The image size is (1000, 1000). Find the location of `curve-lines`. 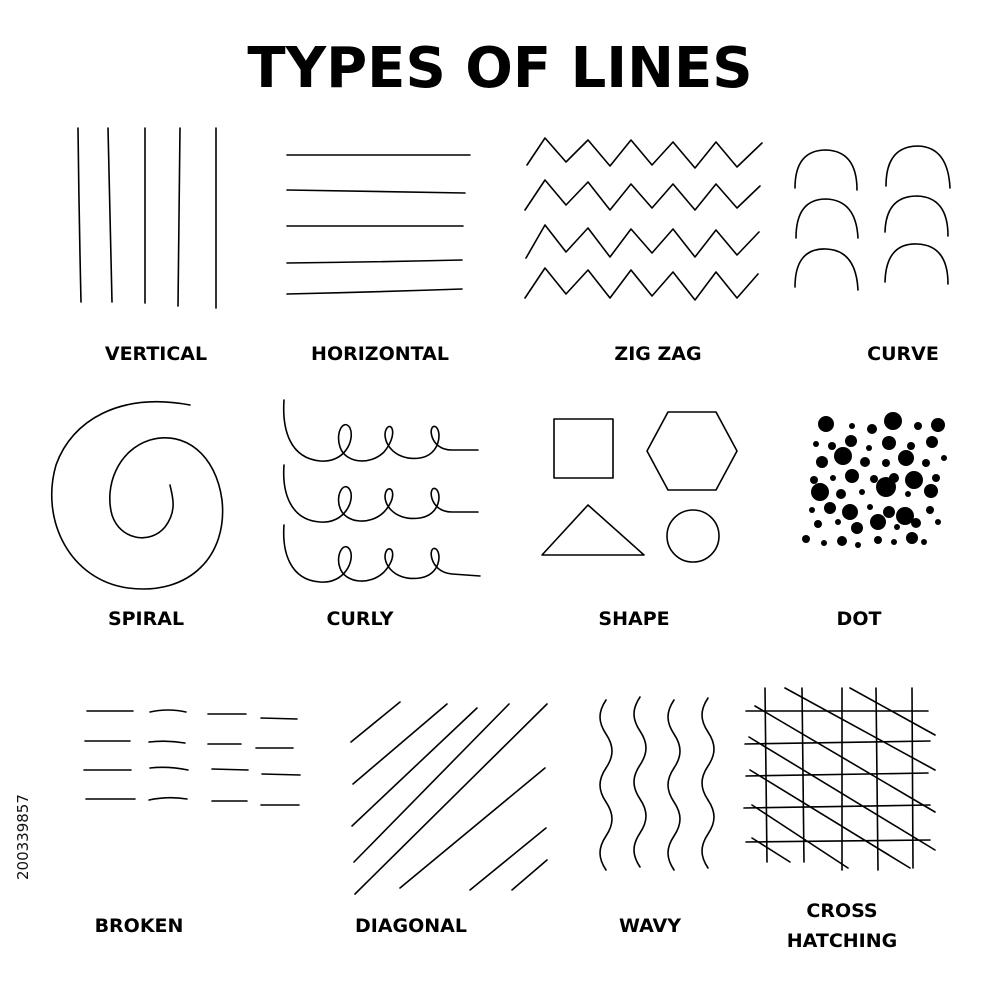

curve-lines is located at coordinates (872, 218).